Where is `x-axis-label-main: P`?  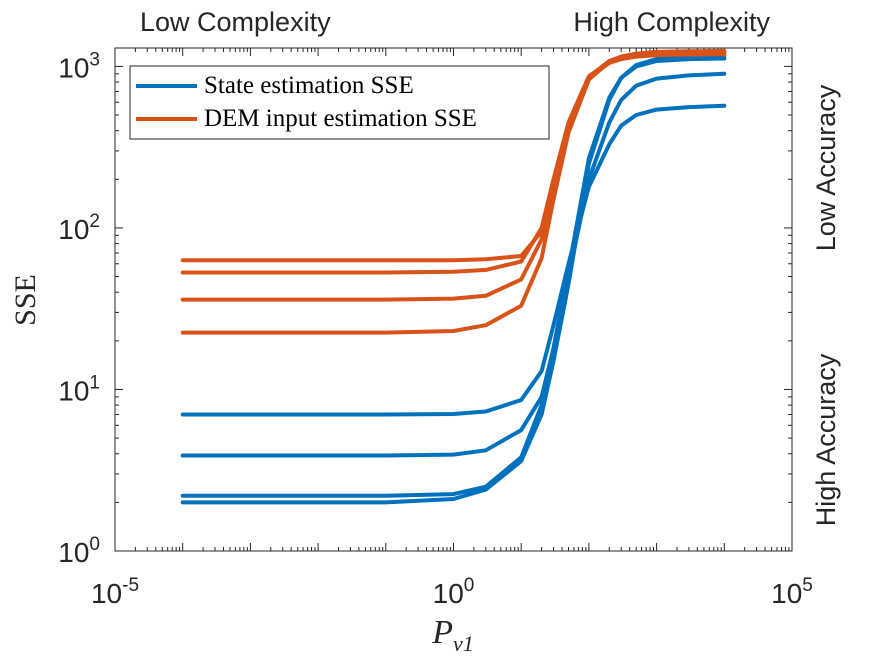 x-axis-label-main: P is located at coordinates (442, 632).